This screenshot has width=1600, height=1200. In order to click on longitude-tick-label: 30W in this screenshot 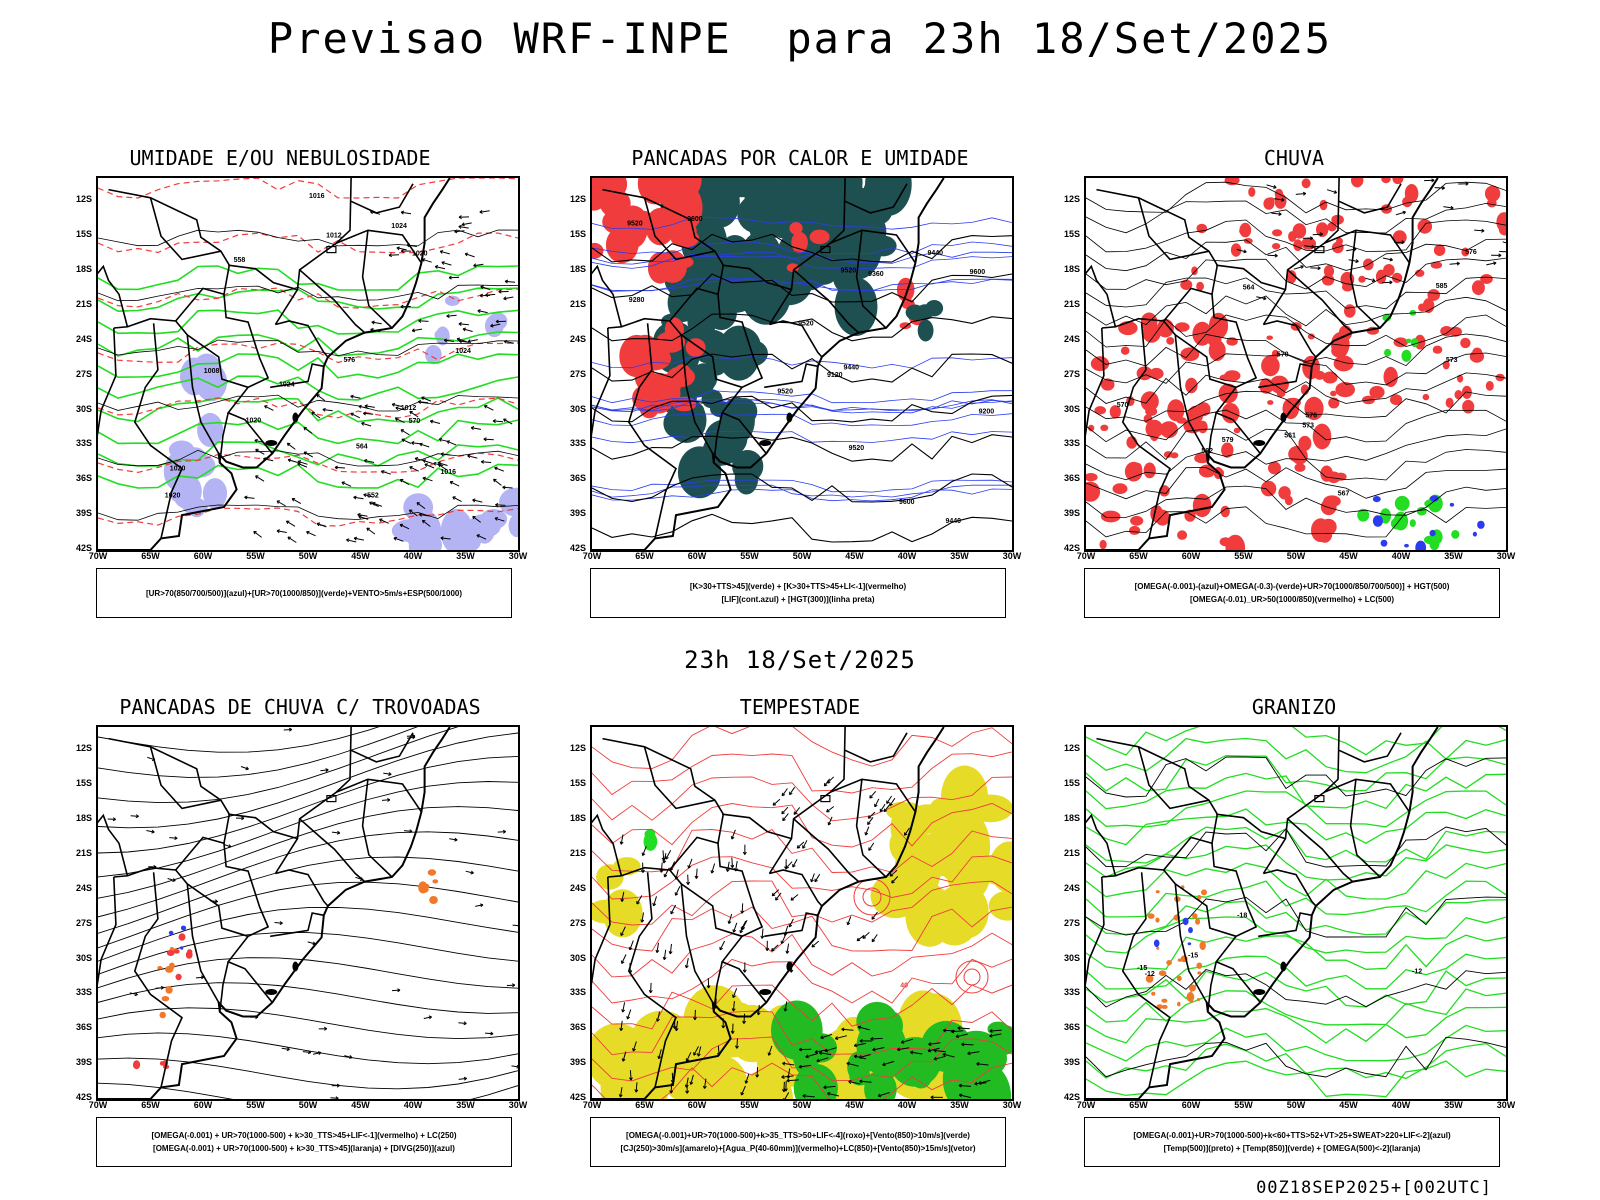, I will do `click(1012, 1105)`.